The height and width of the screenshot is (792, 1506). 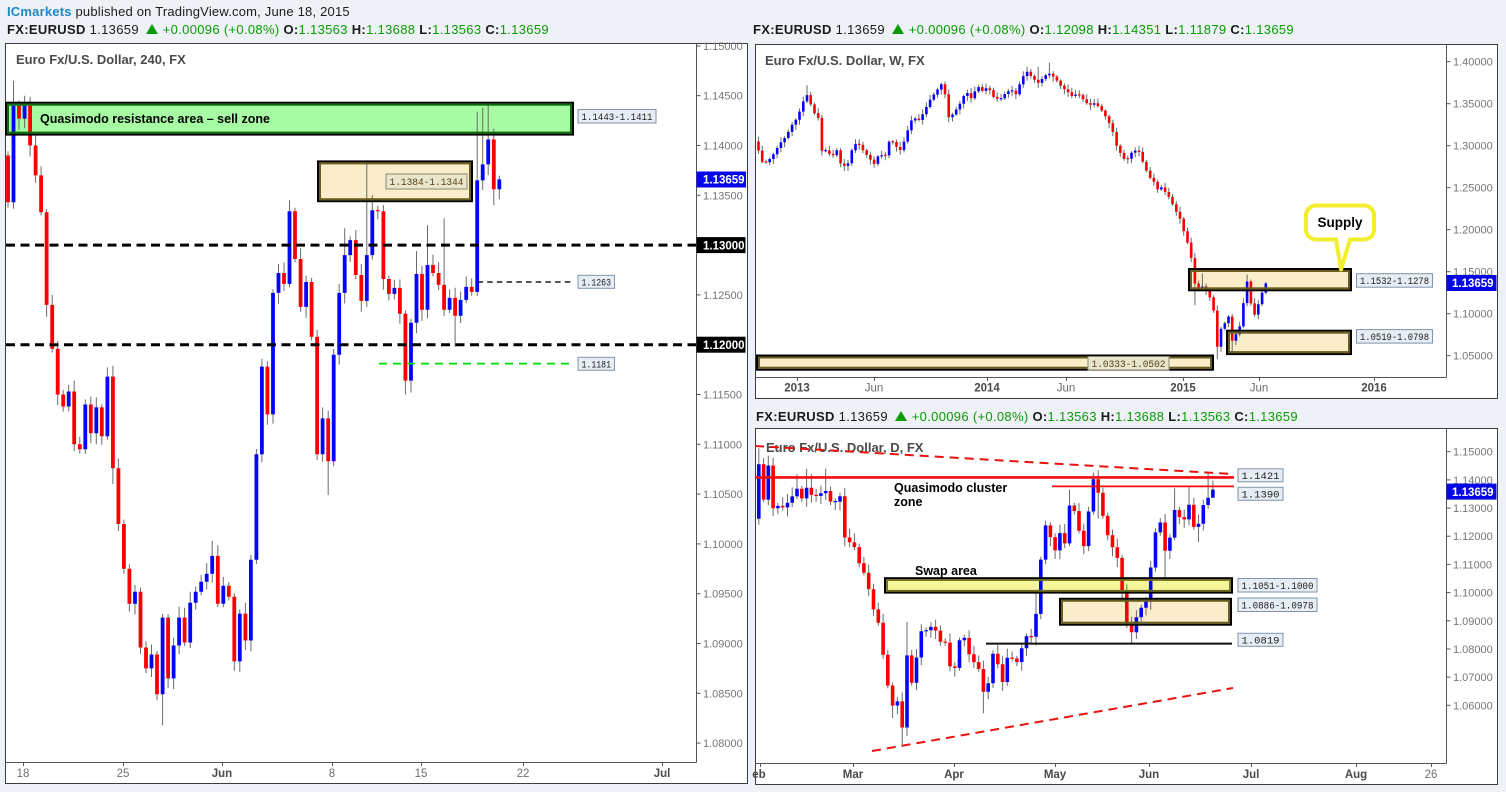 I want to click on svg-text: 1.30000, so click(x=1473, y=147).